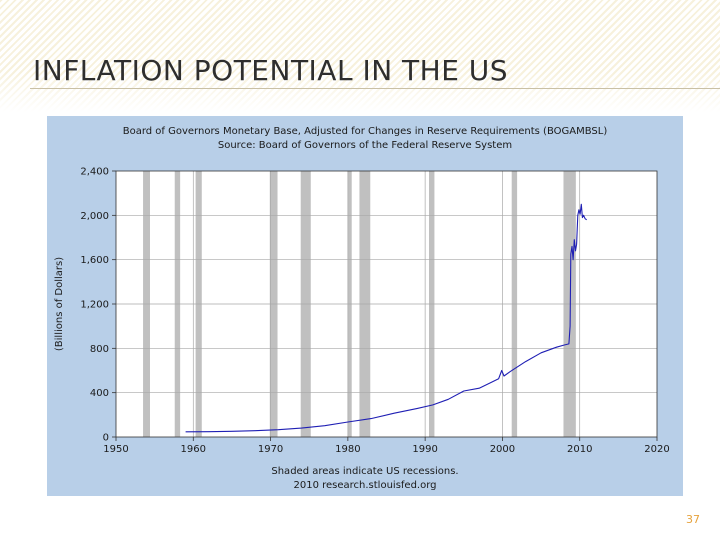 This screenshot has width=720, height=540. What do you see at coordinates (99, 349) in the screenshot?
I see `y-tick-label: 800` at bounding box center [99, 349].